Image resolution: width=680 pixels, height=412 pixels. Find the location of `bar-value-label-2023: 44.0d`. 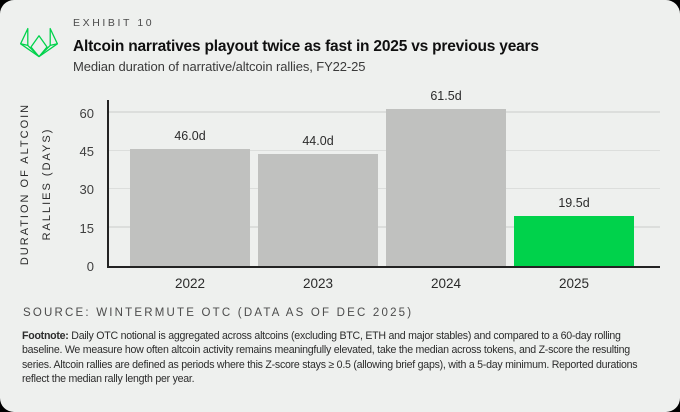

bar-value-label-2023: 44.0d is located at coordinates (318, 140).